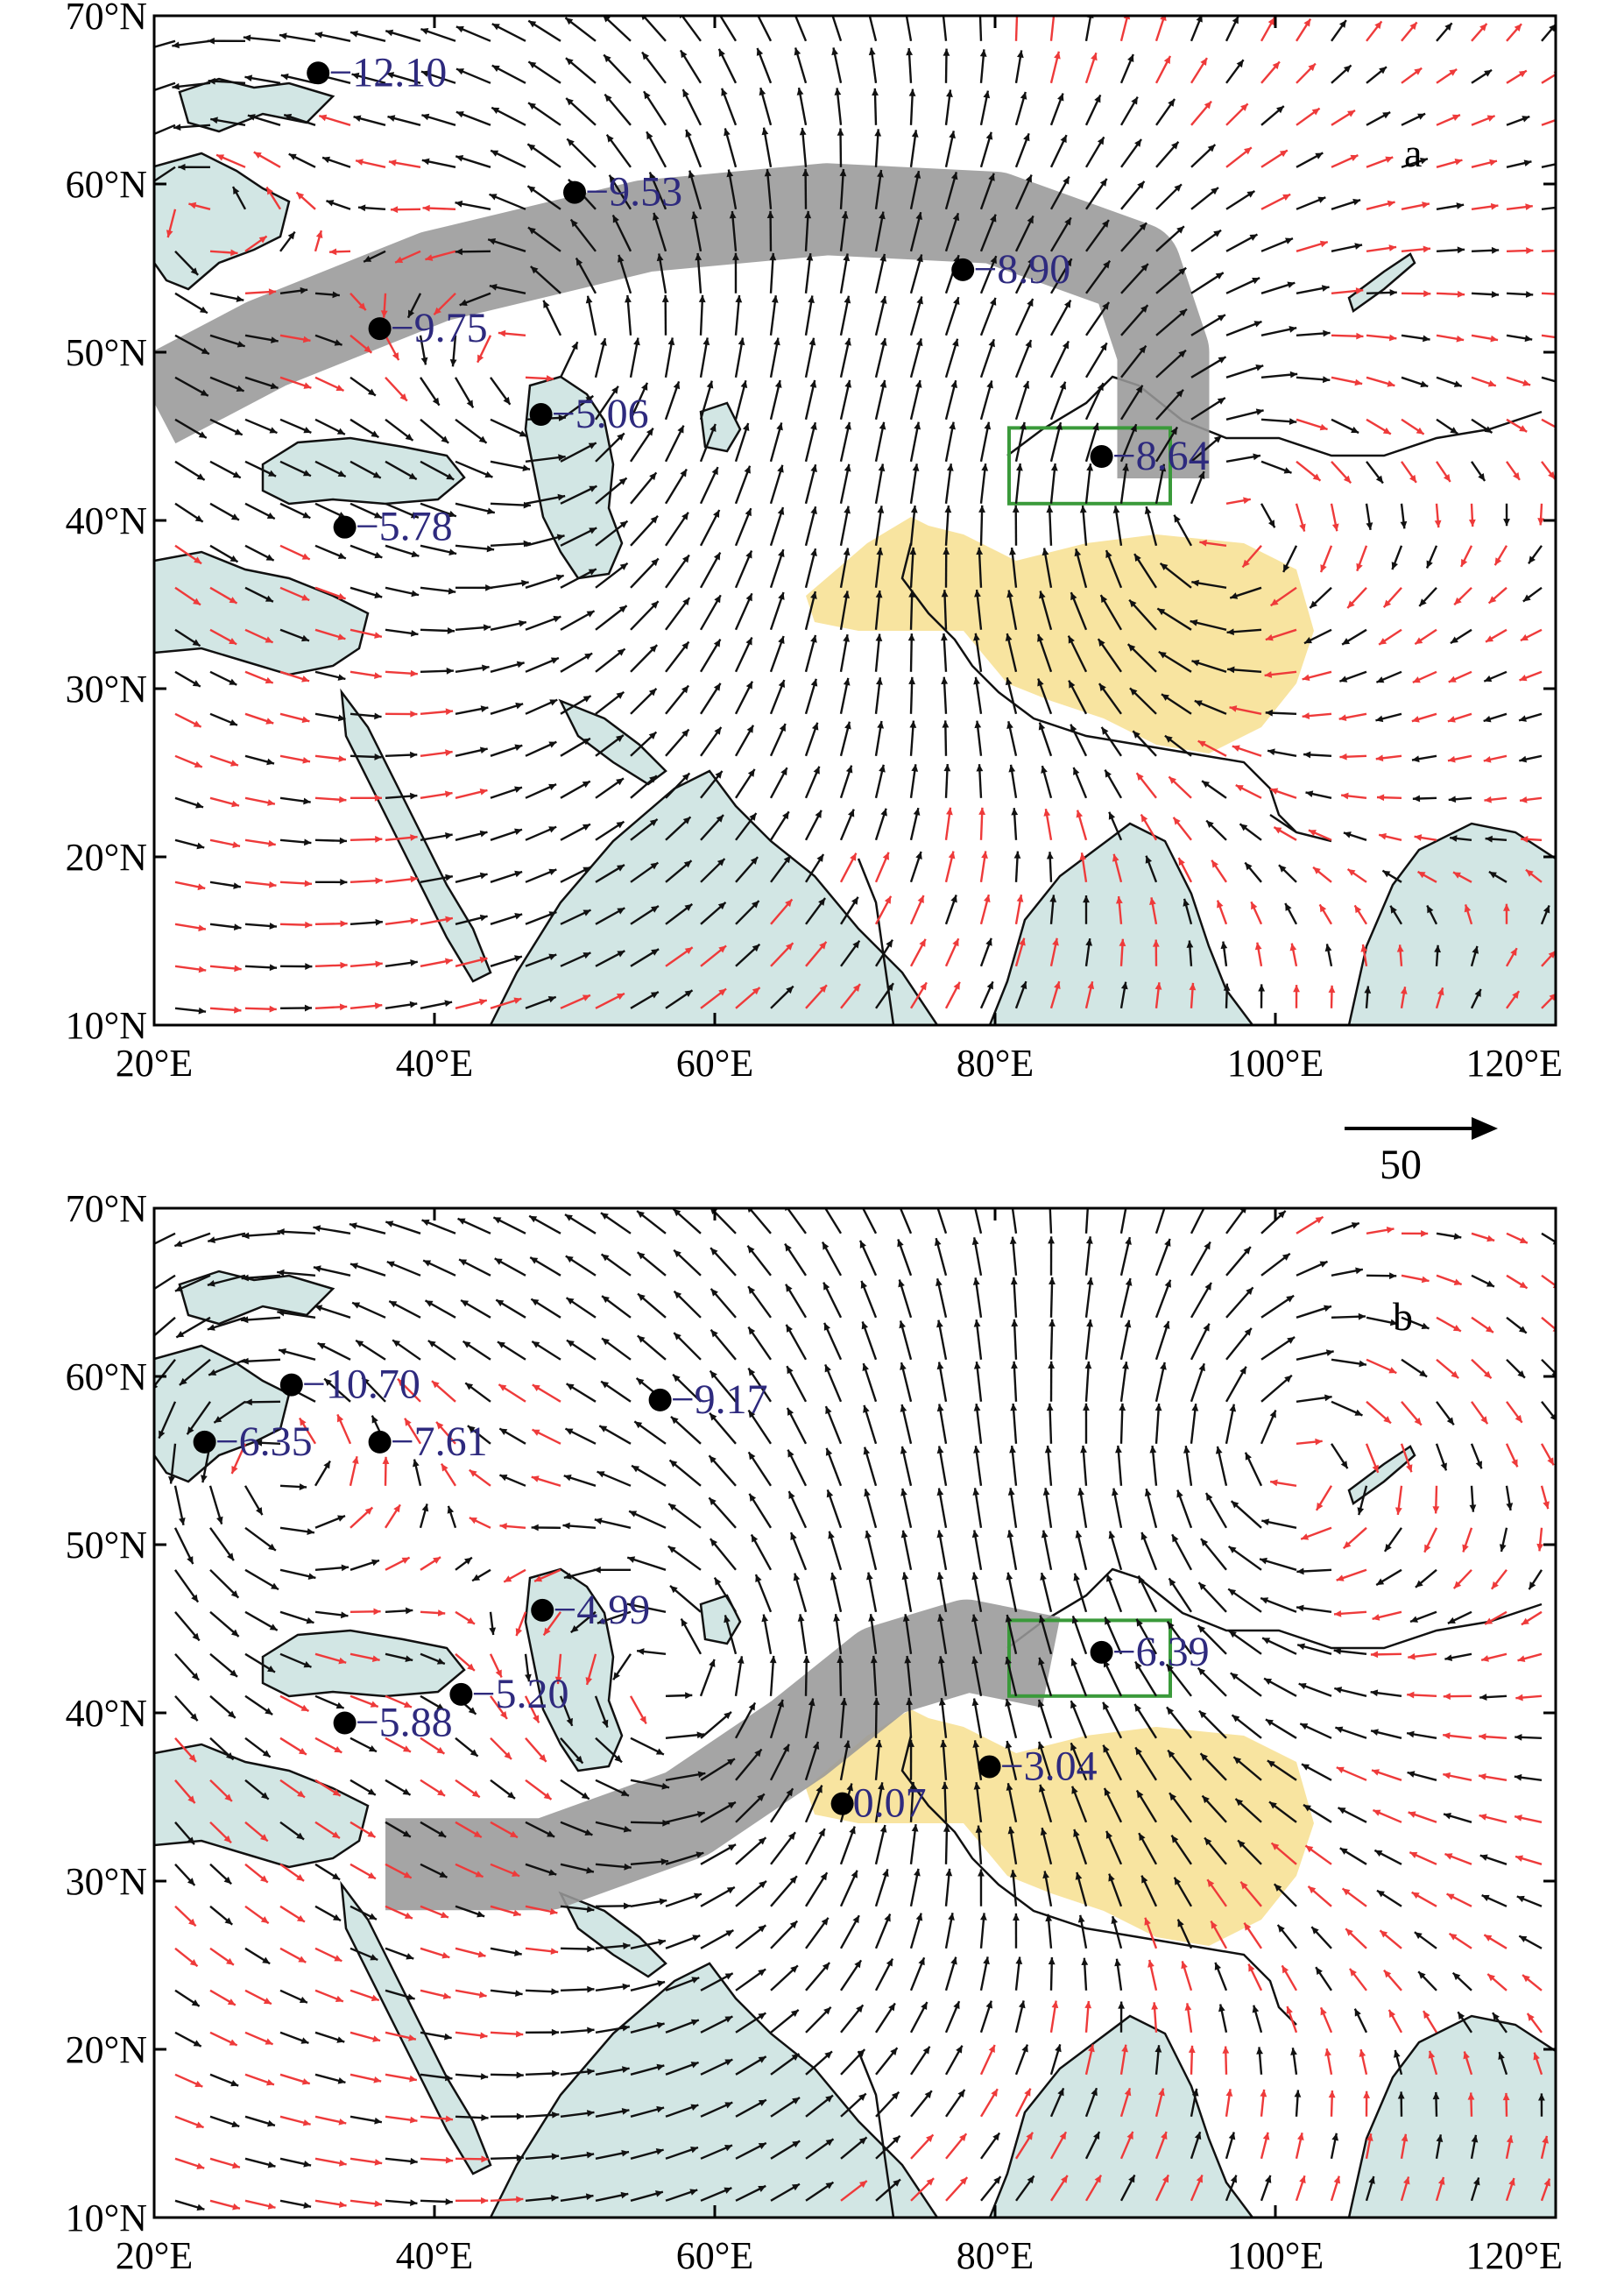 Image resolution: width=1624 pixels, height=2292 pixels. What do you see at coordinates (1200, 700) in the screenshot?
I see `country-borders` at bounding box center [1200, 700].